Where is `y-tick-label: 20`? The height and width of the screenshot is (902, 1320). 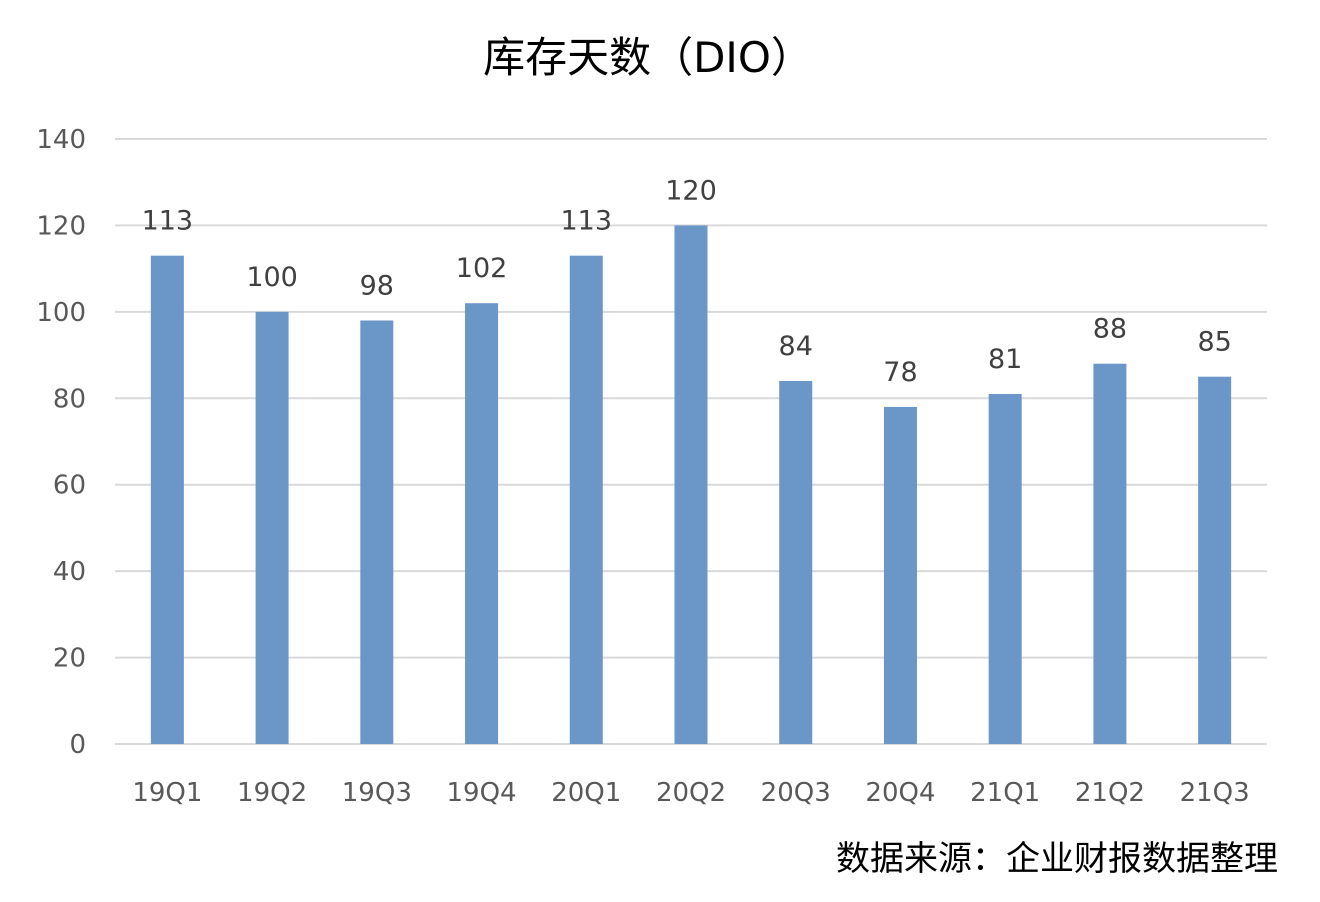
y-tick-label: 20 is located at coordinates (69, 659).